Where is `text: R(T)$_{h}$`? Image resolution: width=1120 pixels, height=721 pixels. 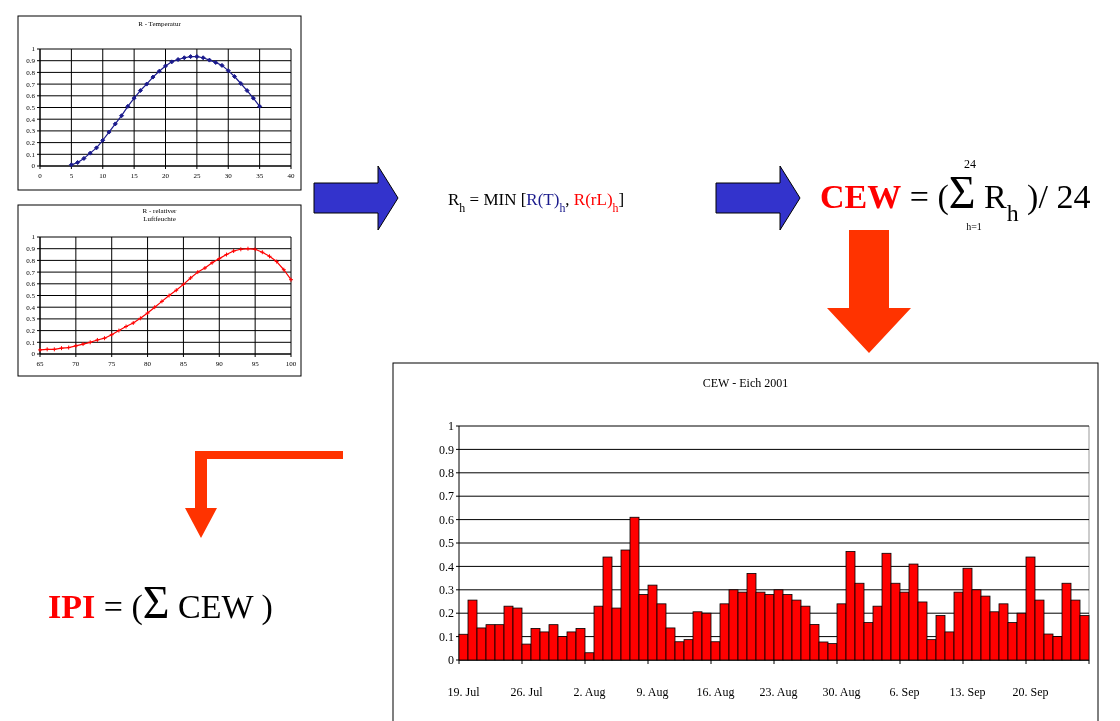
text: R(T)$_{h}$ is located at coordinates (546, 202).